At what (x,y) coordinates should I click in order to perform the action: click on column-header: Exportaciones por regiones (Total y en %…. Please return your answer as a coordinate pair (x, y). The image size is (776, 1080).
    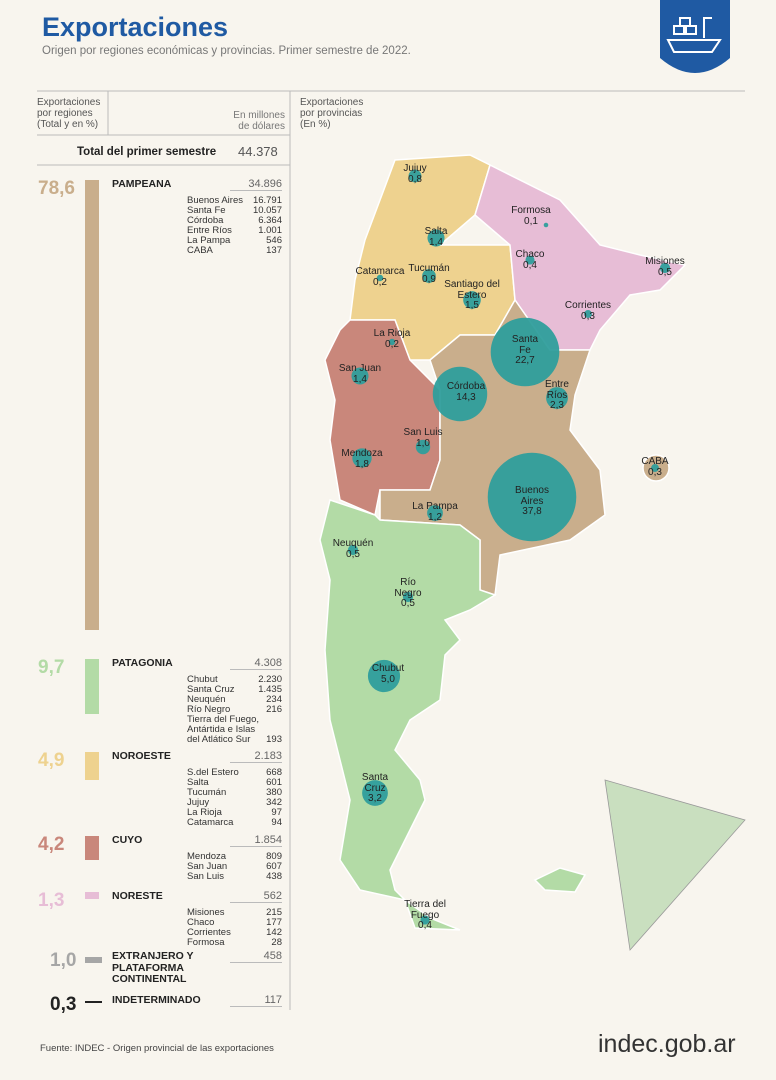
    Looking at the image, I should click on (69, 113).